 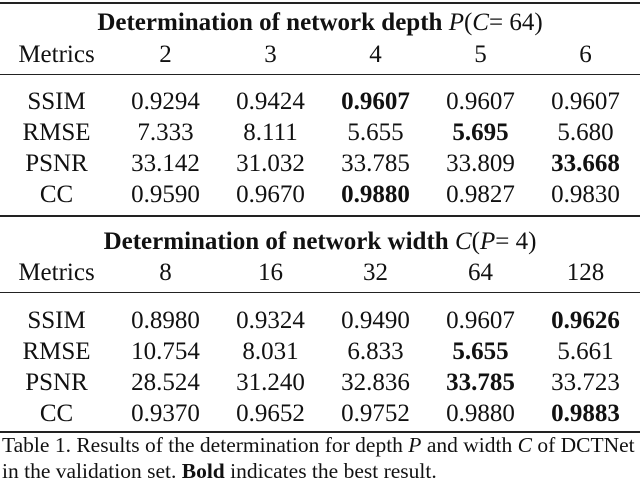 I want to click on depth-title-text: Determination of network depth, so click(x=270, y=22).